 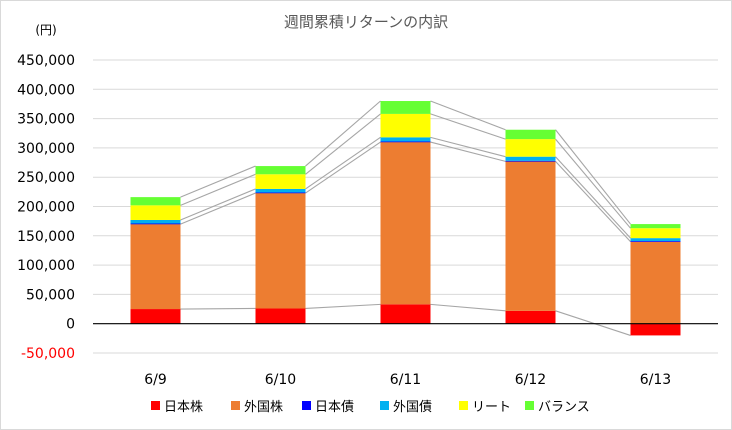 I want to click on legend-label: 外国債, so click(x=412, y=407).